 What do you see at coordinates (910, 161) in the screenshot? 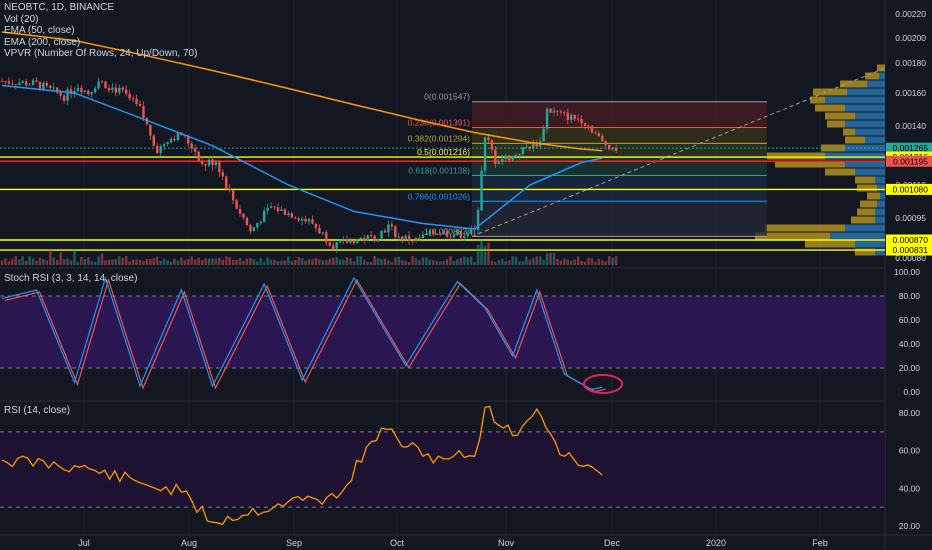
I see `price-tag-label: 0.001195` at bounding box center [910, 161].